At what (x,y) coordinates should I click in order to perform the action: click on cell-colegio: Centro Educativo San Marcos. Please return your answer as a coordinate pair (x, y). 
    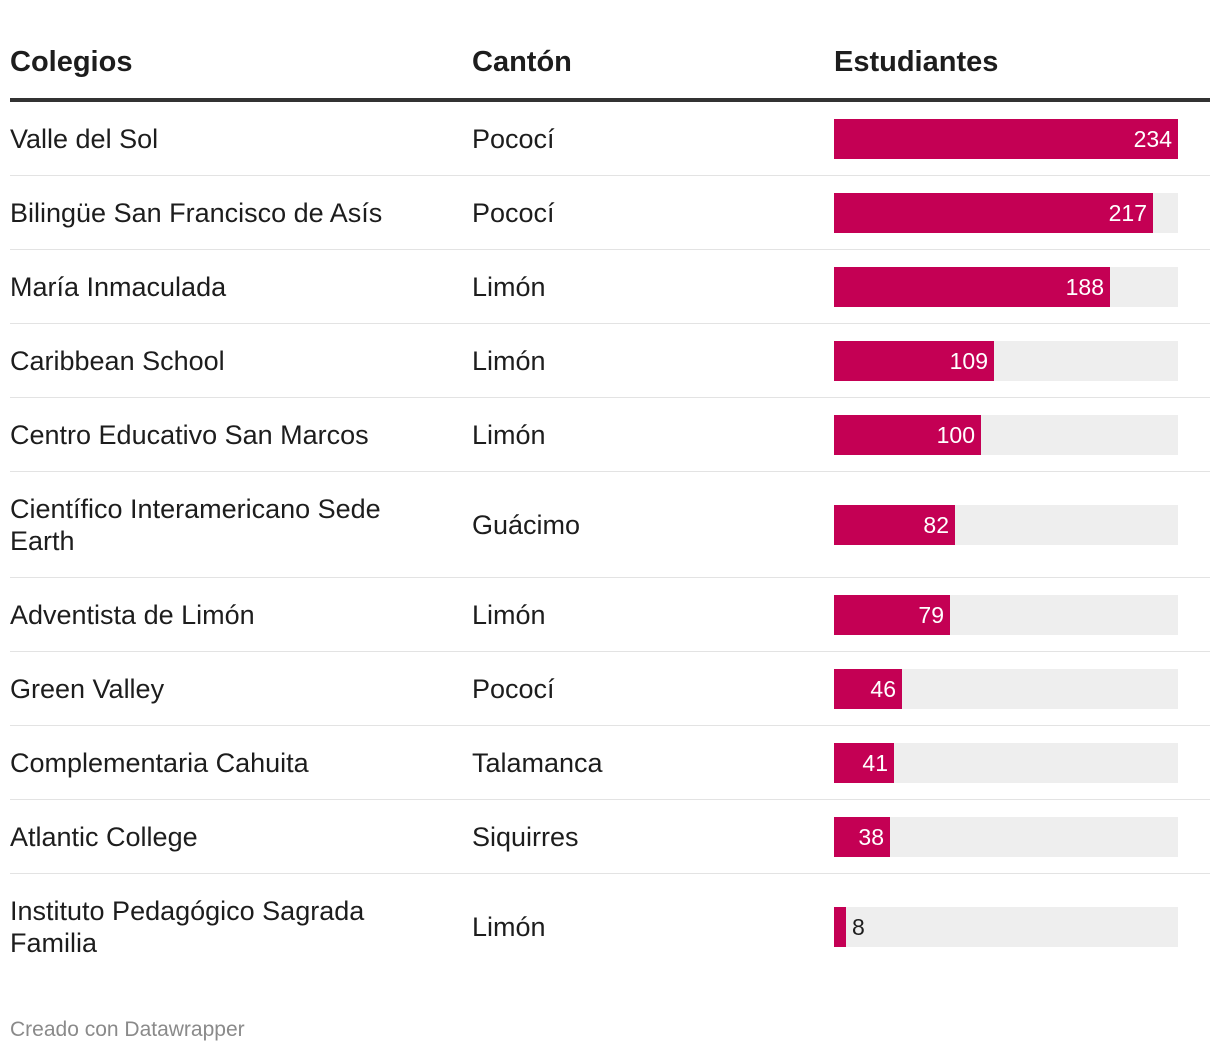
    Looking at the image, I should click on (189, 435).